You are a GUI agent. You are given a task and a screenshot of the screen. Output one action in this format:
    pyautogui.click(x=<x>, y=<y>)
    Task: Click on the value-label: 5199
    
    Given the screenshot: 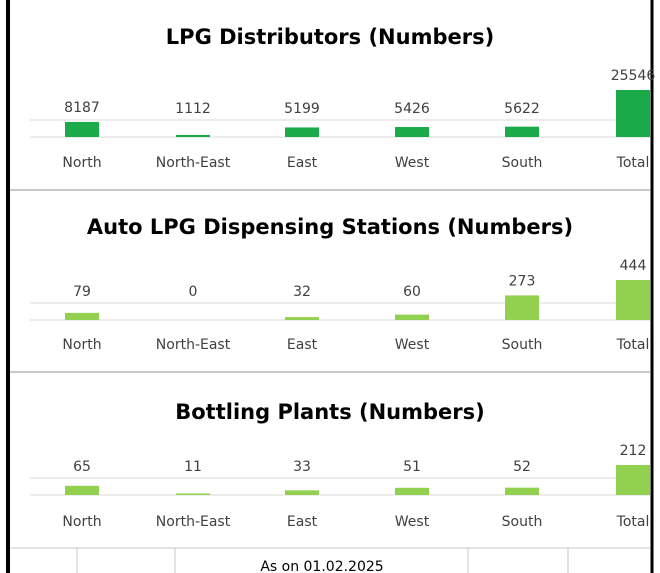 What is the action you would take?
    pyautogui.click(x=302, y=109)
    